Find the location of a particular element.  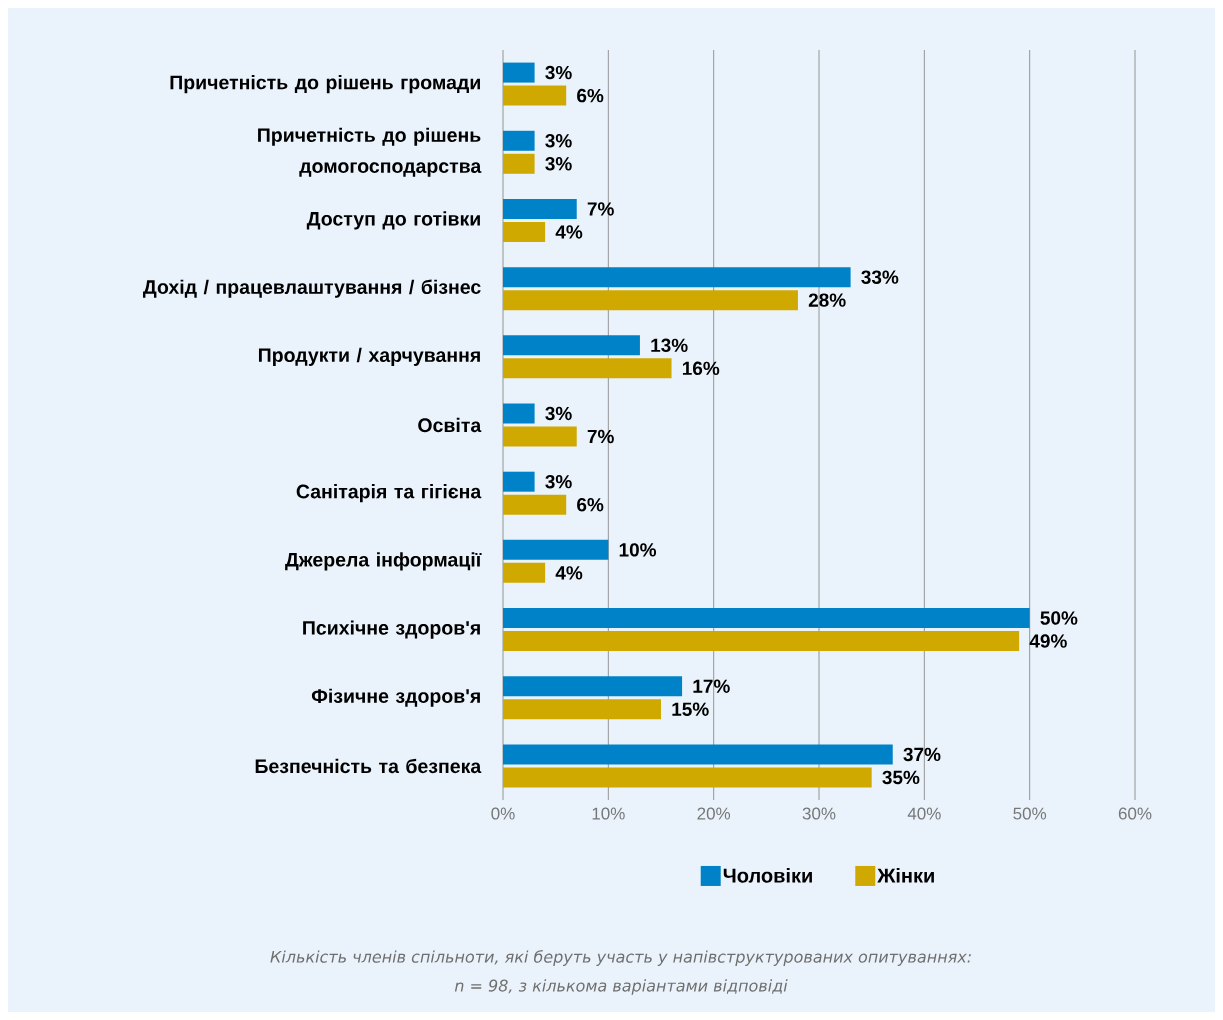

x-tick-label: 30% is located at coordinates (819, 813).